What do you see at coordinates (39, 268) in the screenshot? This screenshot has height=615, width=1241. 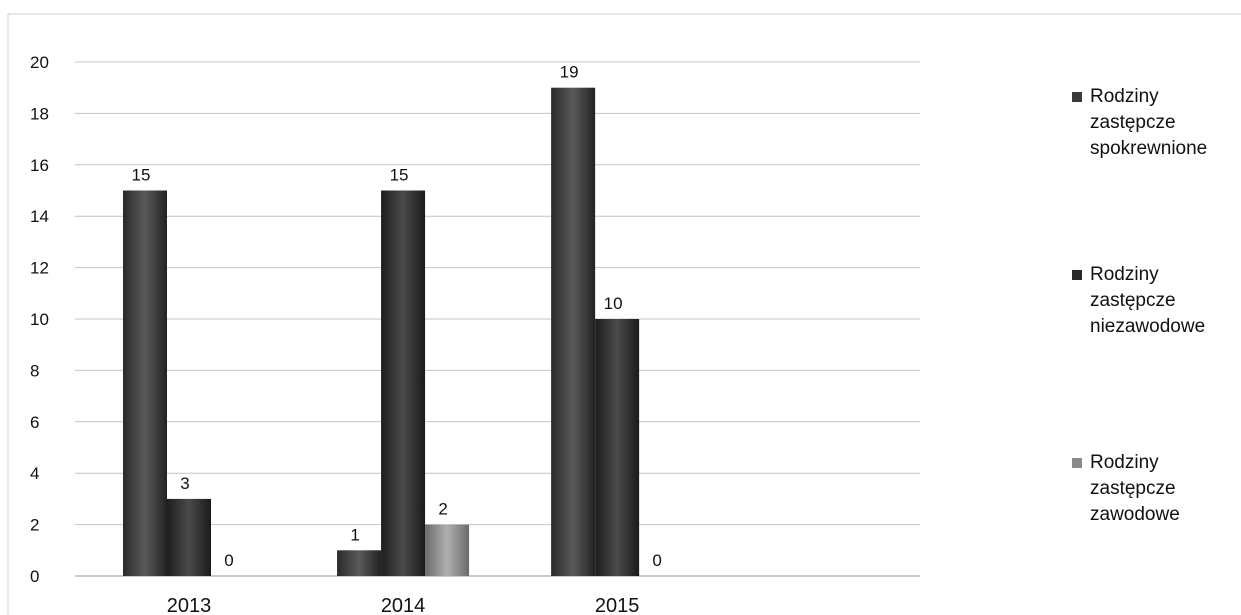 I see `y-tick-label: 12` at bounding box center [39, 268].